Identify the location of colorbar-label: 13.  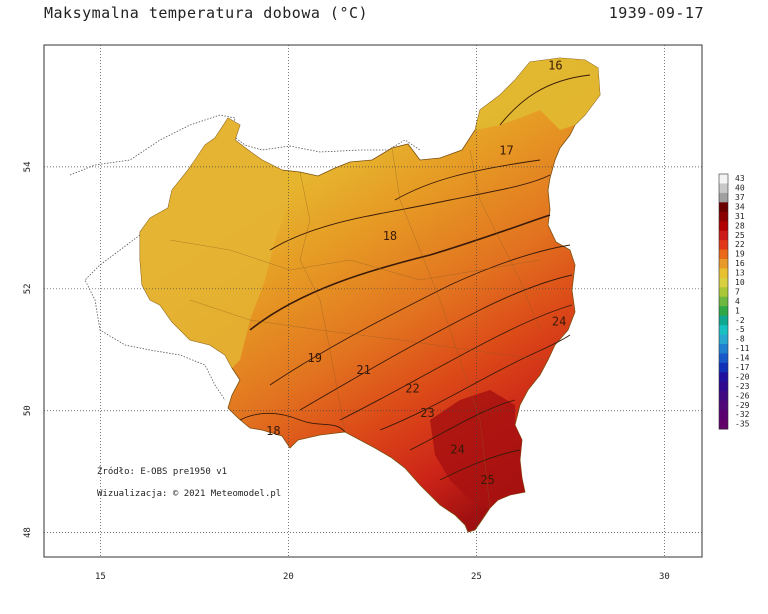
(740, 273).